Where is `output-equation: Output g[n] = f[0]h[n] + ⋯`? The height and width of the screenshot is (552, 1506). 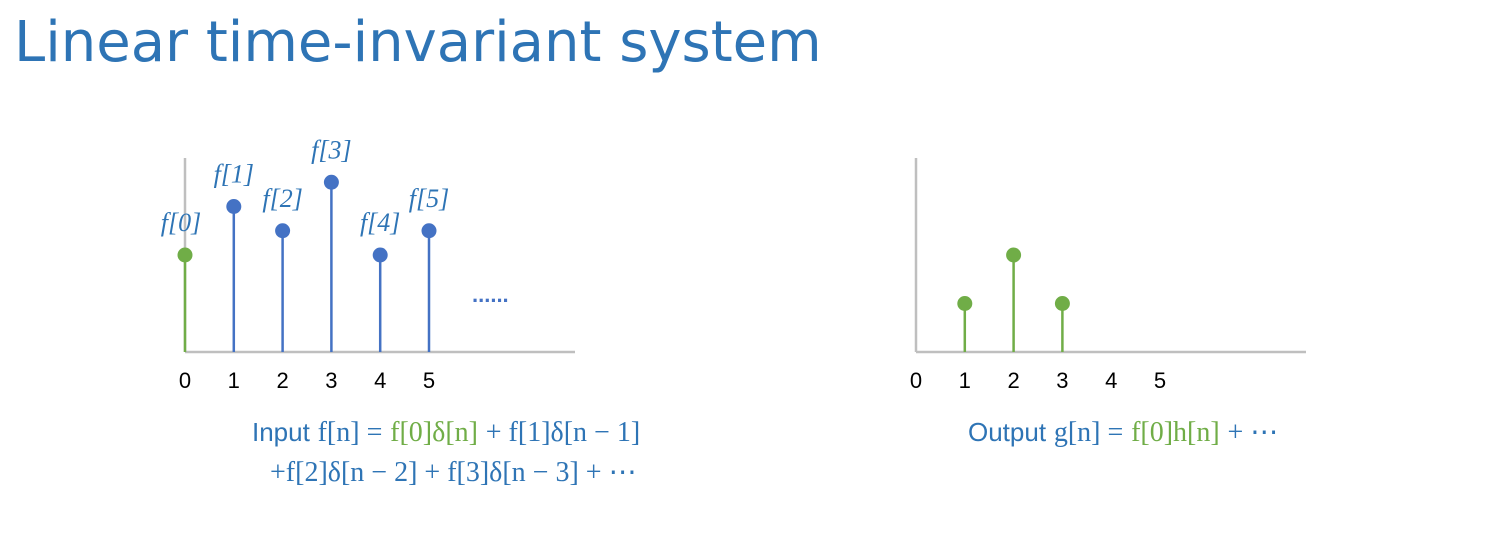 output-equation: Output g[n] = f[0]h[n] + ⋯ is located at coordinates (1123, 432).